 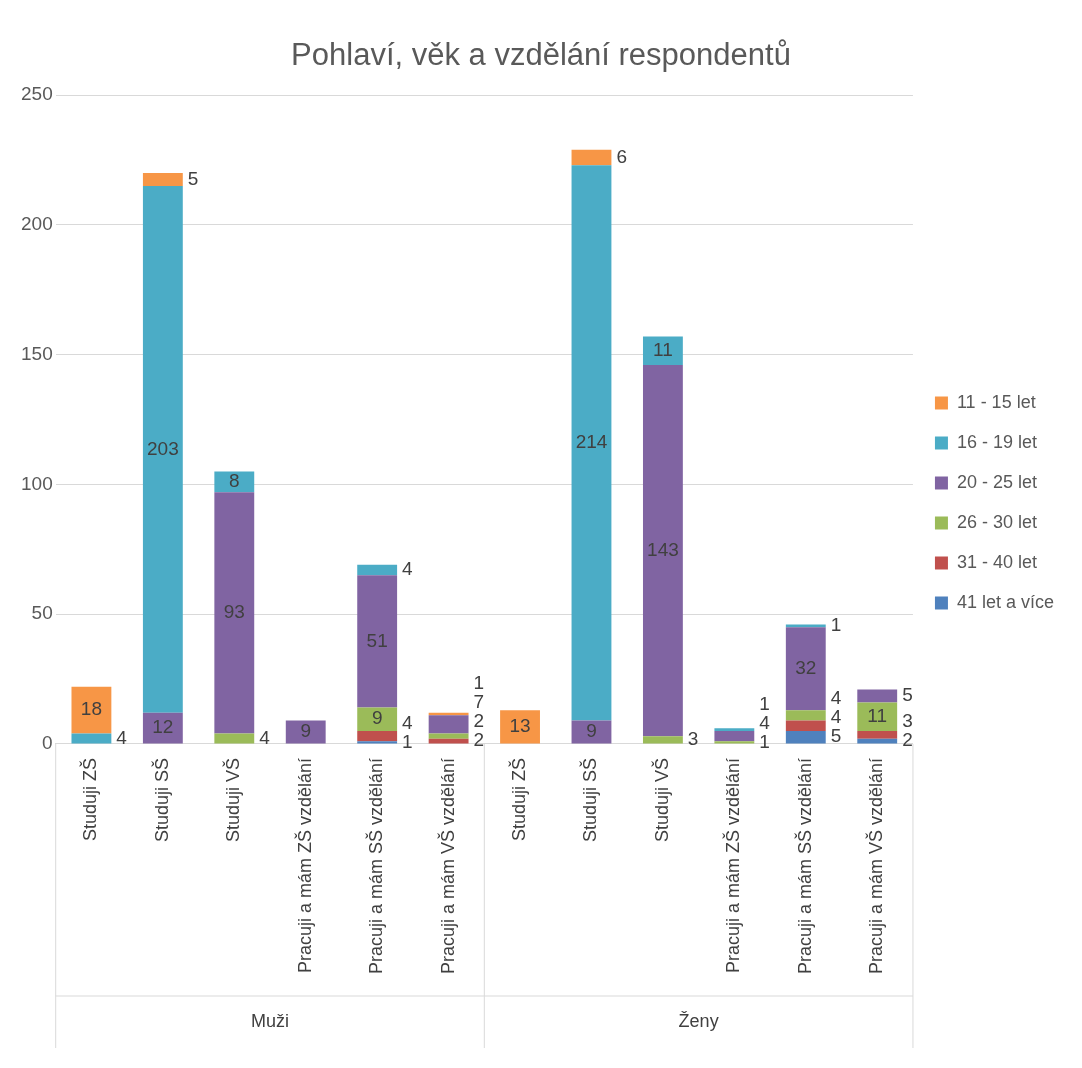 I want to click on data-label: 18, so click(x=91, y=709).